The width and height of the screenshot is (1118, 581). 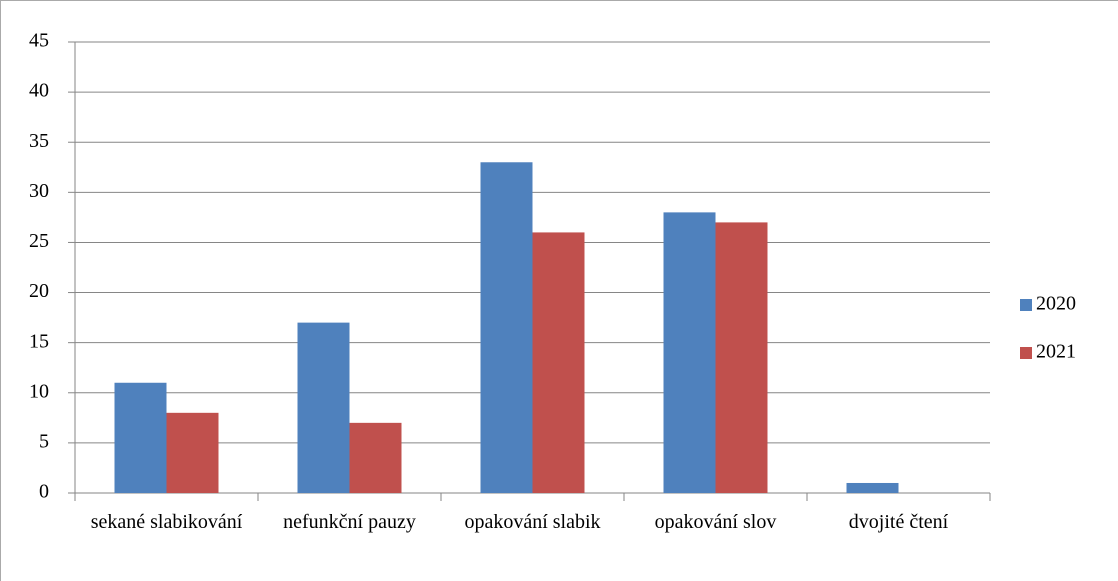 I want to click on y-tick-label: 0, so click(x=44, y=492).